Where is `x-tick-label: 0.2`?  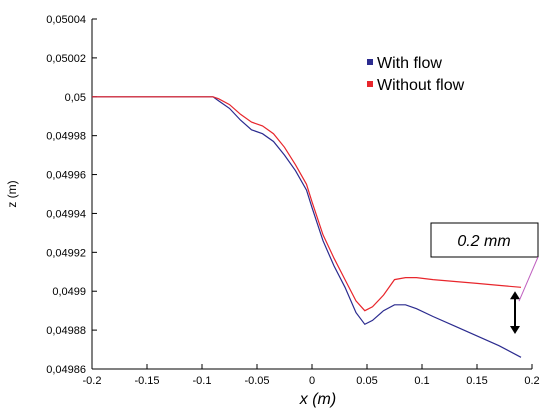 x-tick-label: 0.2 is located at coordinates (531, 381).